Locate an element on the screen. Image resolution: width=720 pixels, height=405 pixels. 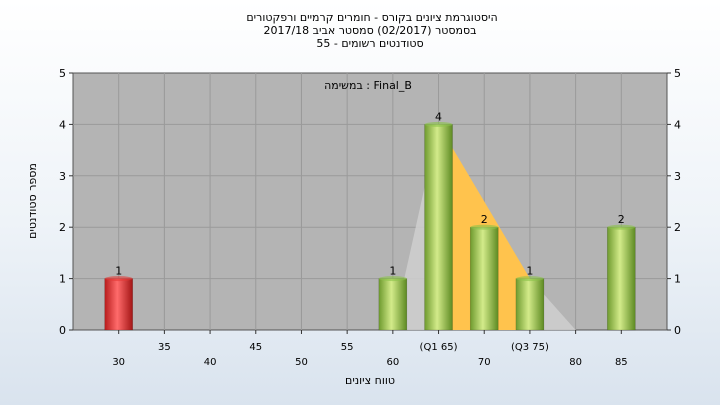
y-tick-label-right: 1 is located at coordinates (677, 279).